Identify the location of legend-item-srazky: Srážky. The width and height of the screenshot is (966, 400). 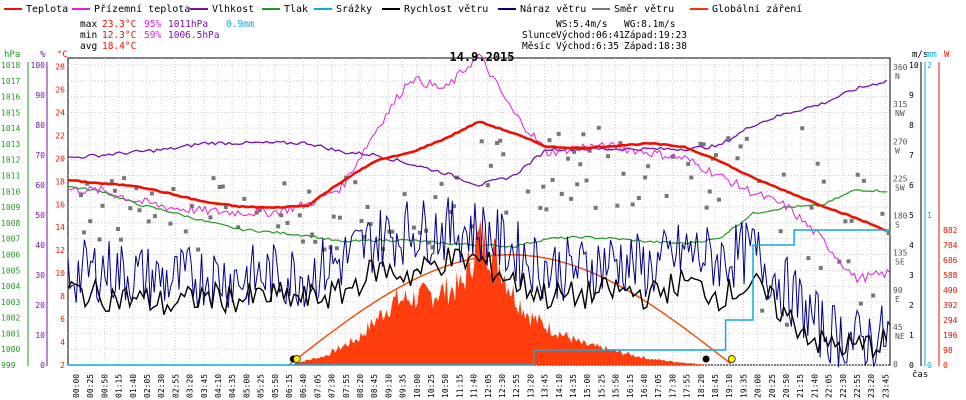
(343, 9).